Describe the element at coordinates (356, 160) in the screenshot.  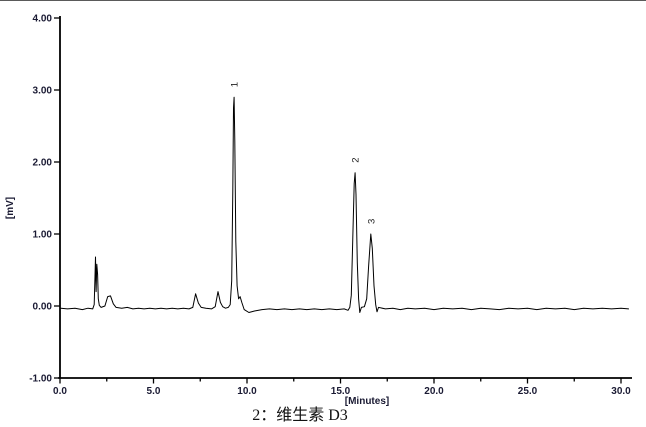
I see `peak-label-2: 2` at that location.